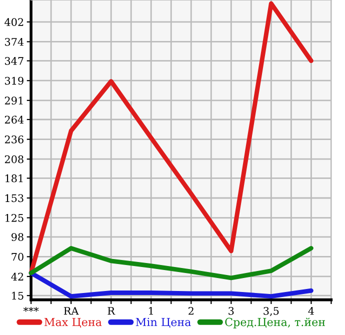 This screenshot has height=335, width=345. I want to click on y-tick-label: 70, so click(18, 256).